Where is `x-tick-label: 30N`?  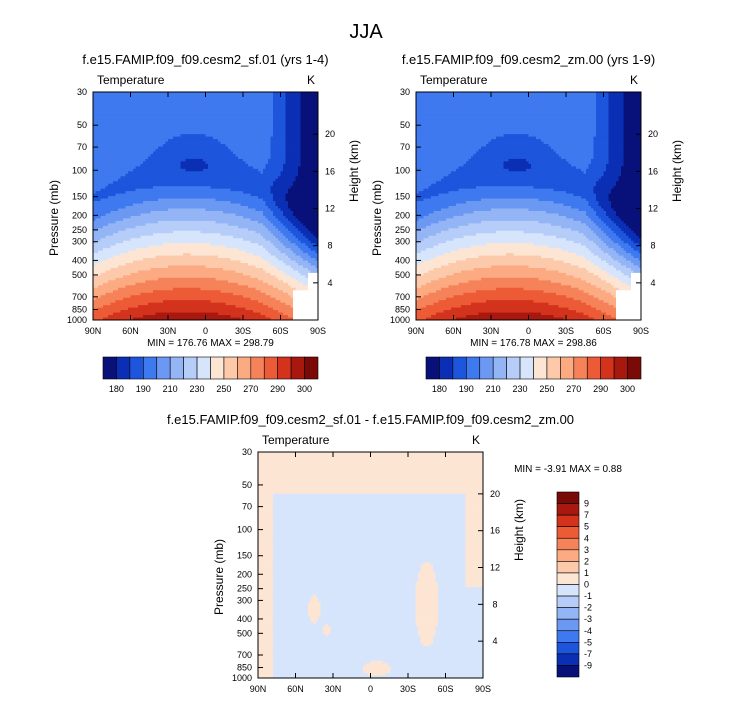 x-tick-label: 30N is located at coordinates (333, 689).